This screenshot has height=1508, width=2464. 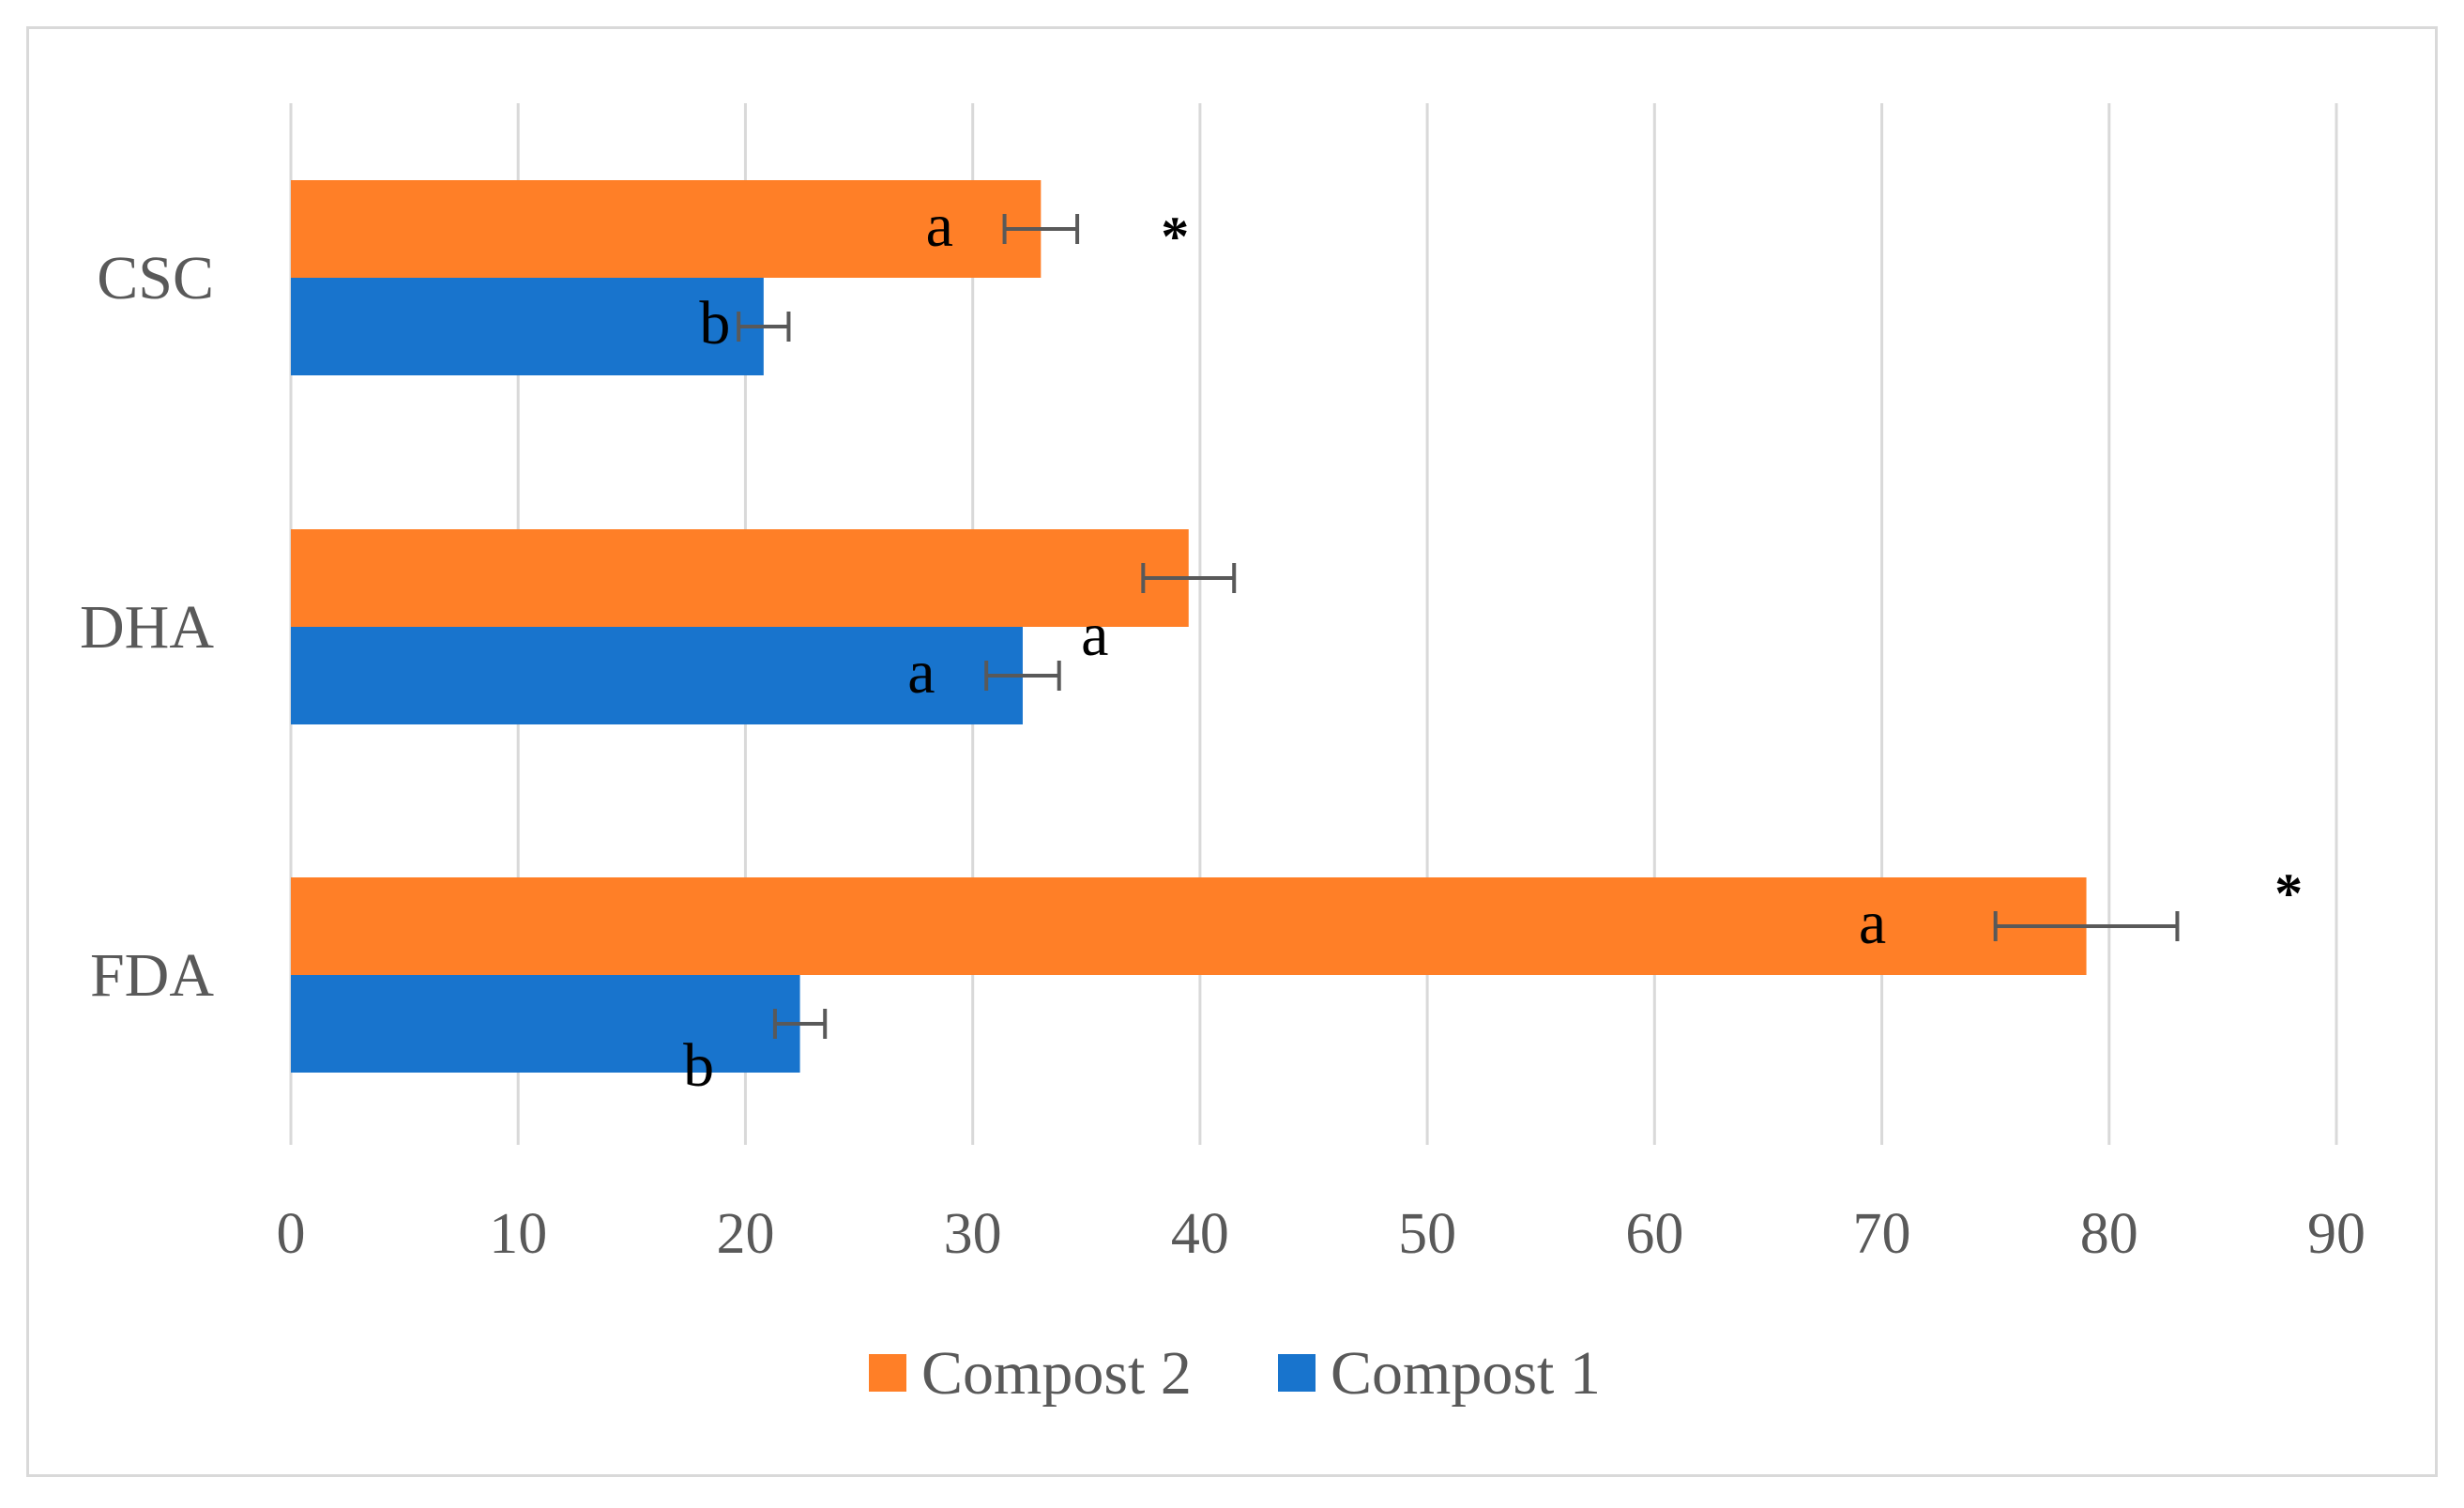 I want to click on error-bar-compost-2-dha, so click(x=1189, y=578).